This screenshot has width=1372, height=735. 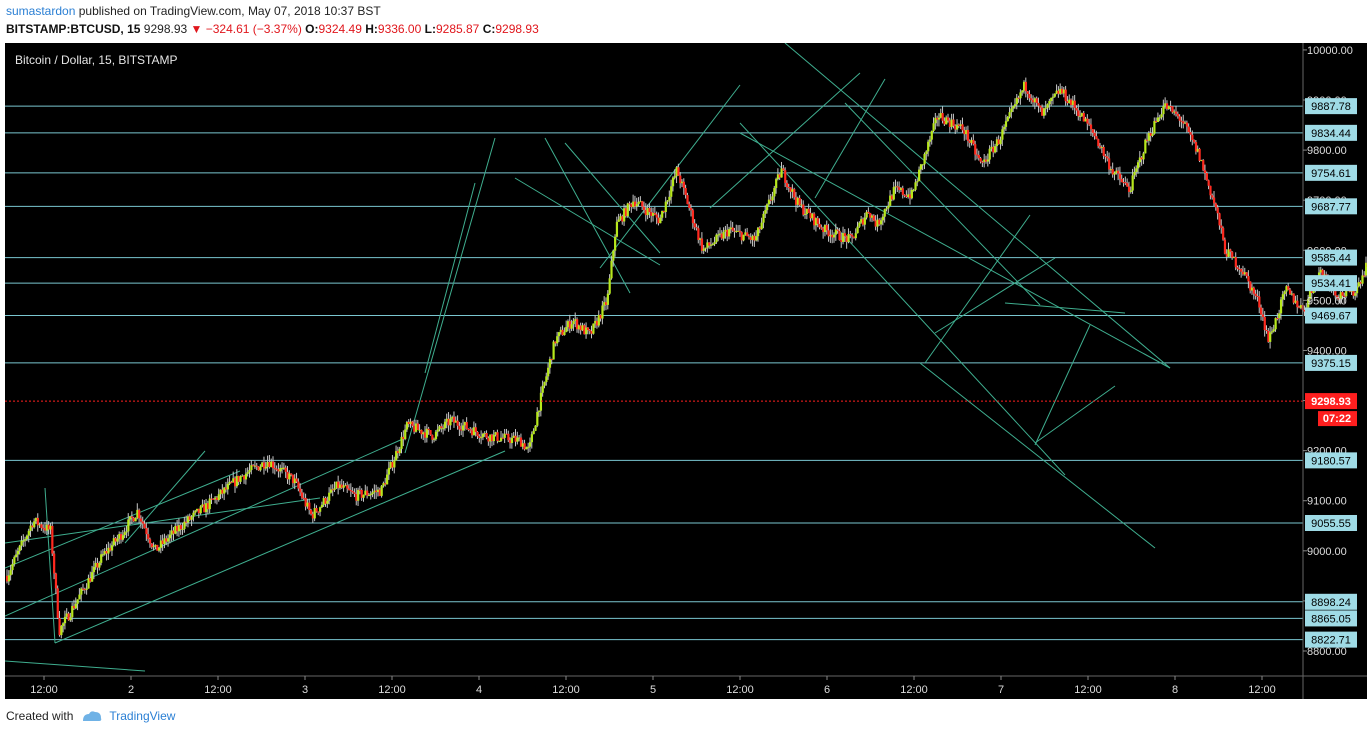 What do you see at coordinates (165, 29) in the screenshot?
I see `last-price: 9298.93` at bounding box center [165, 29].